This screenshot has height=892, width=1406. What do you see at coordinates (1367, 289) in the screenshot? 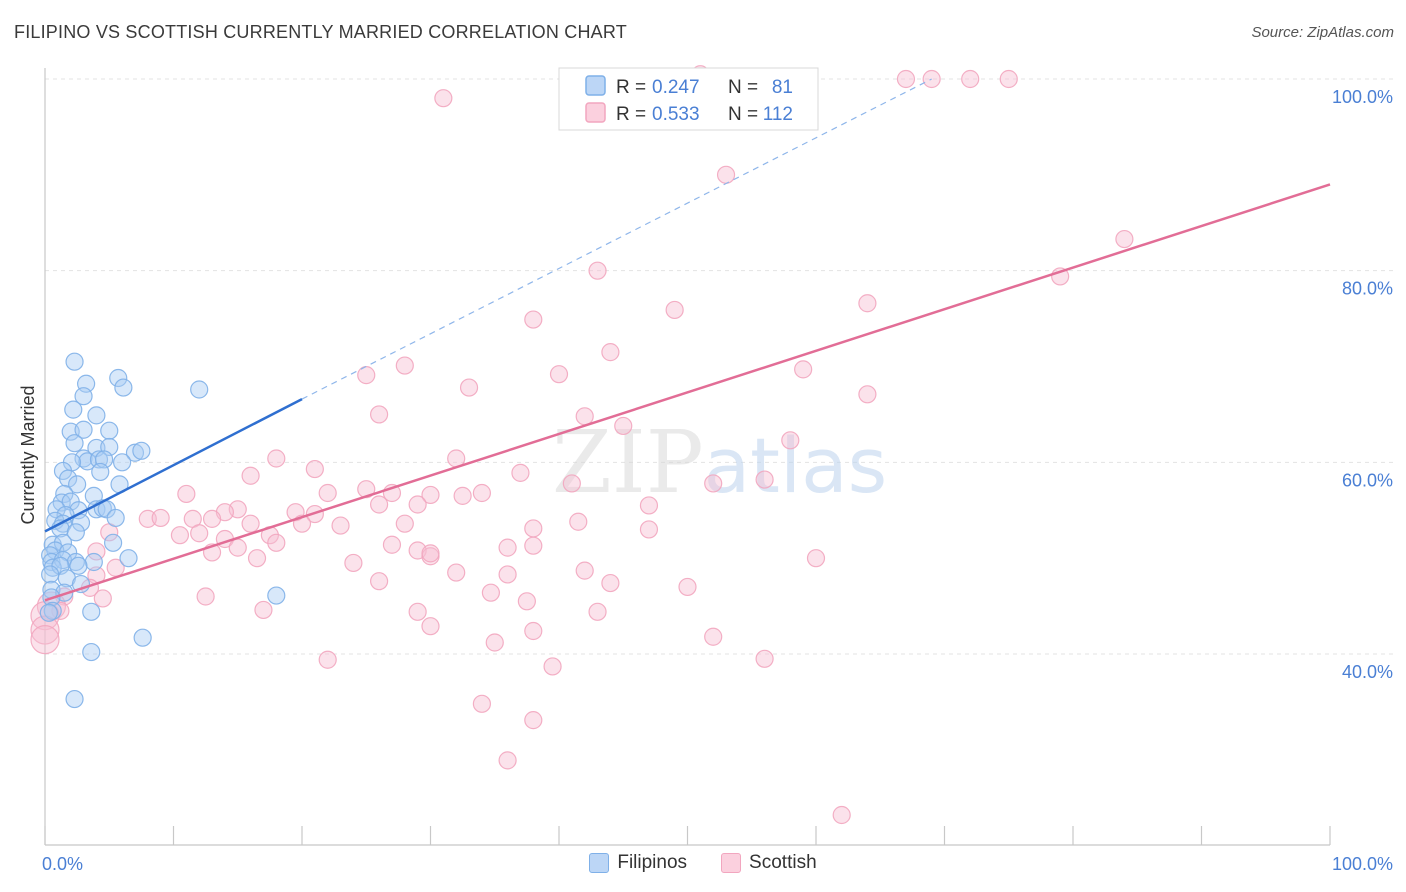
I see `y-tick-label: 80.0%` at bounding box center [1367, 289].